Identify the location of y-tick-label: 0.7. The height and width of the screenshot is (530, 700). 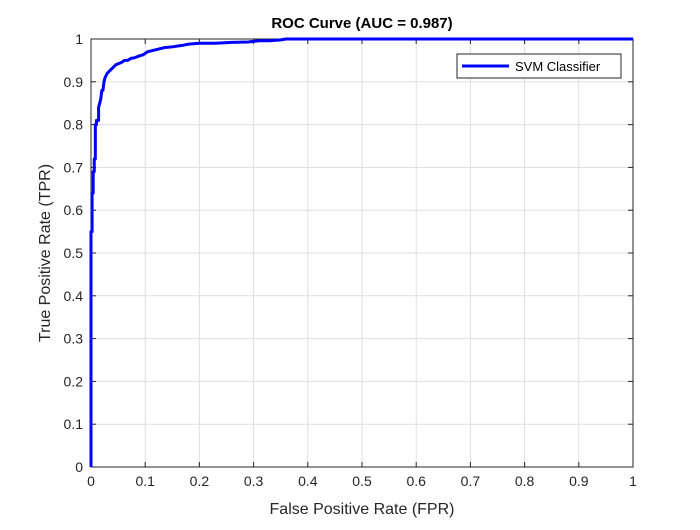
(74, 167).